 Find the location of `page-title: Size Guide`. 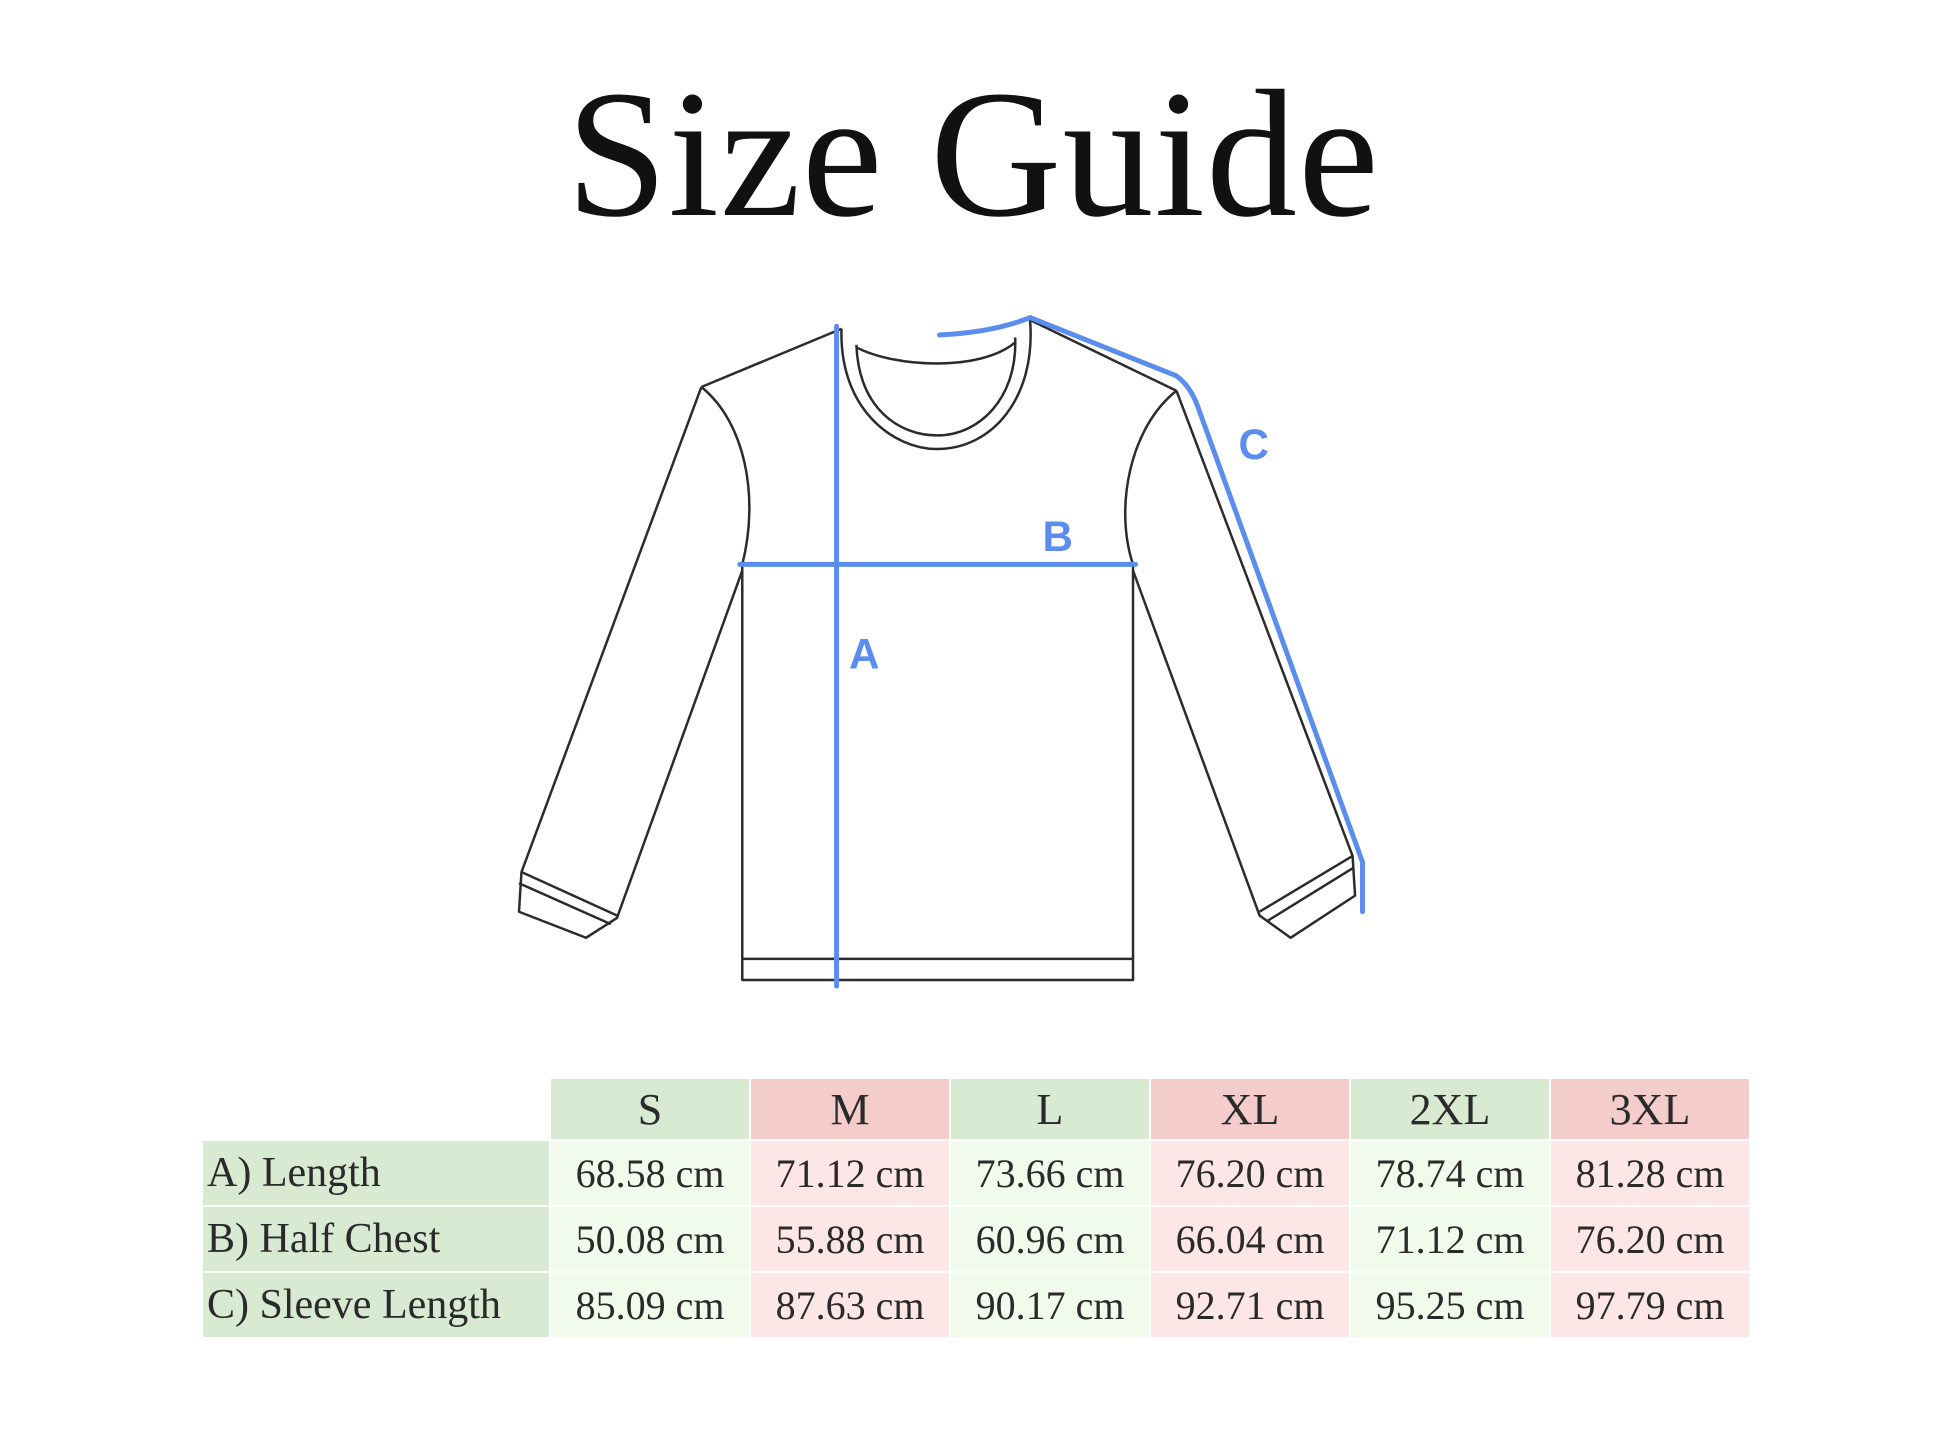

page-title: Size Guide is located at coordinates (973, 154).